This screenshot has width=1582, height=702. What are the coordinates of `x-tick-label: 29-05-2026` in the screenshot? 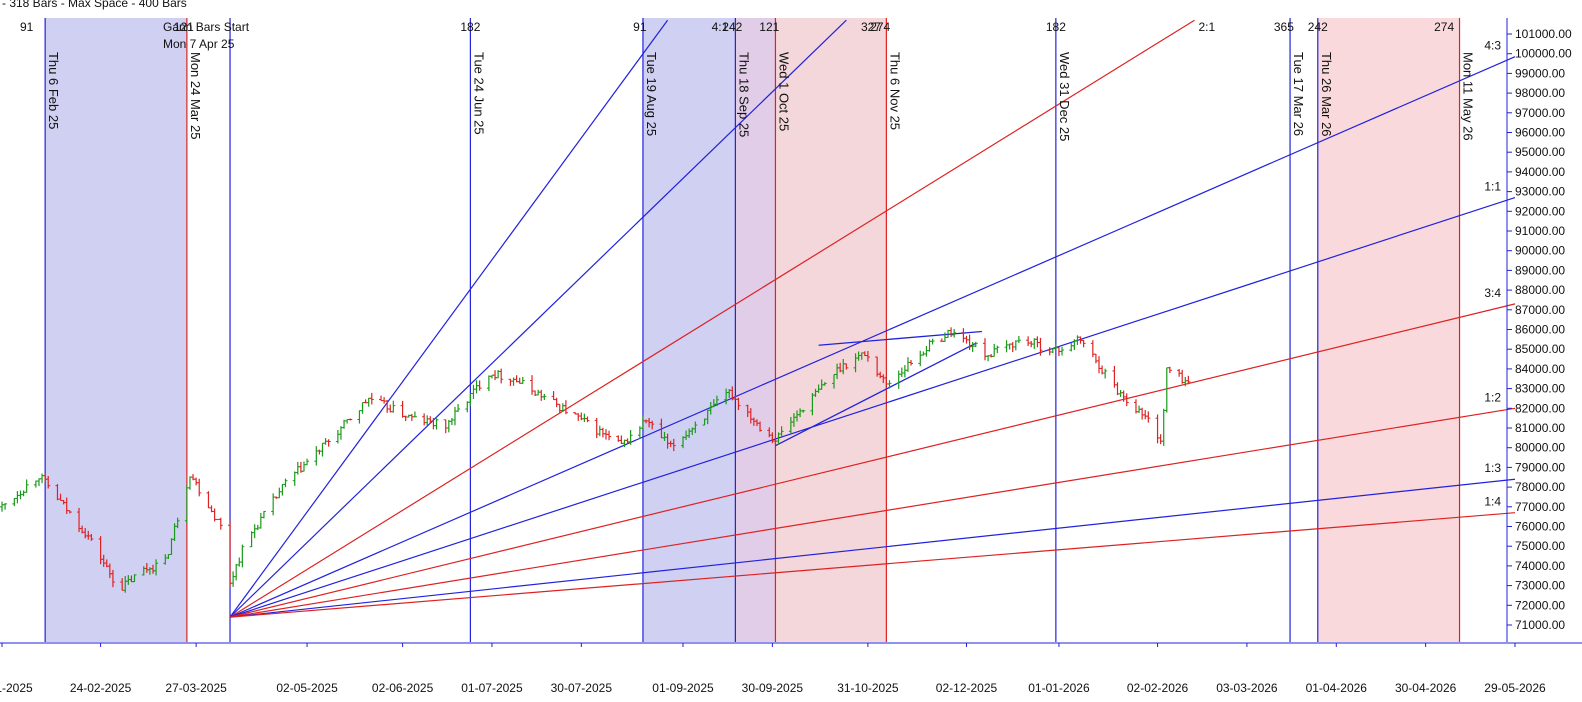 It's located at (1515, 688).